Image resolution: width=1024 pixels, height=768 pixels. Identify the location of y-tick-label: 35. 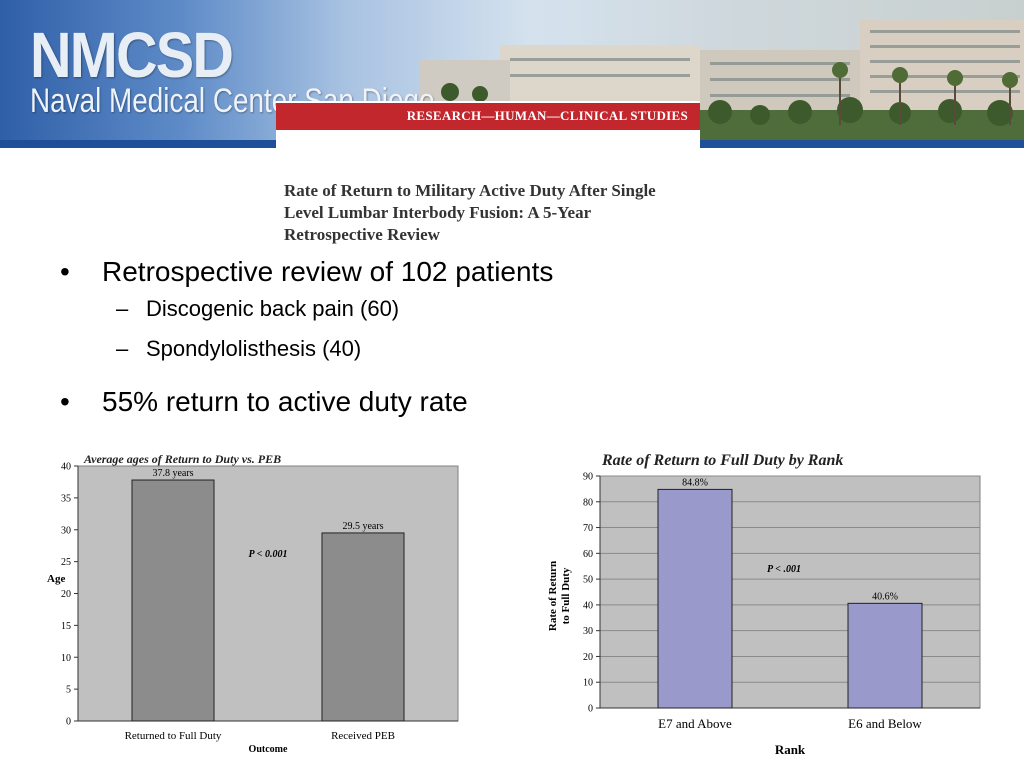
(66, 498).